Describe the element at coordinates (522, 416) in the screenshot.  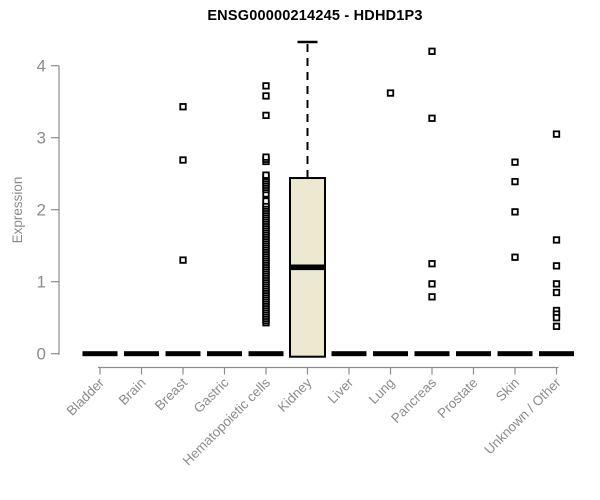
I see `x-tick-label: Unknown / Other` at that location.